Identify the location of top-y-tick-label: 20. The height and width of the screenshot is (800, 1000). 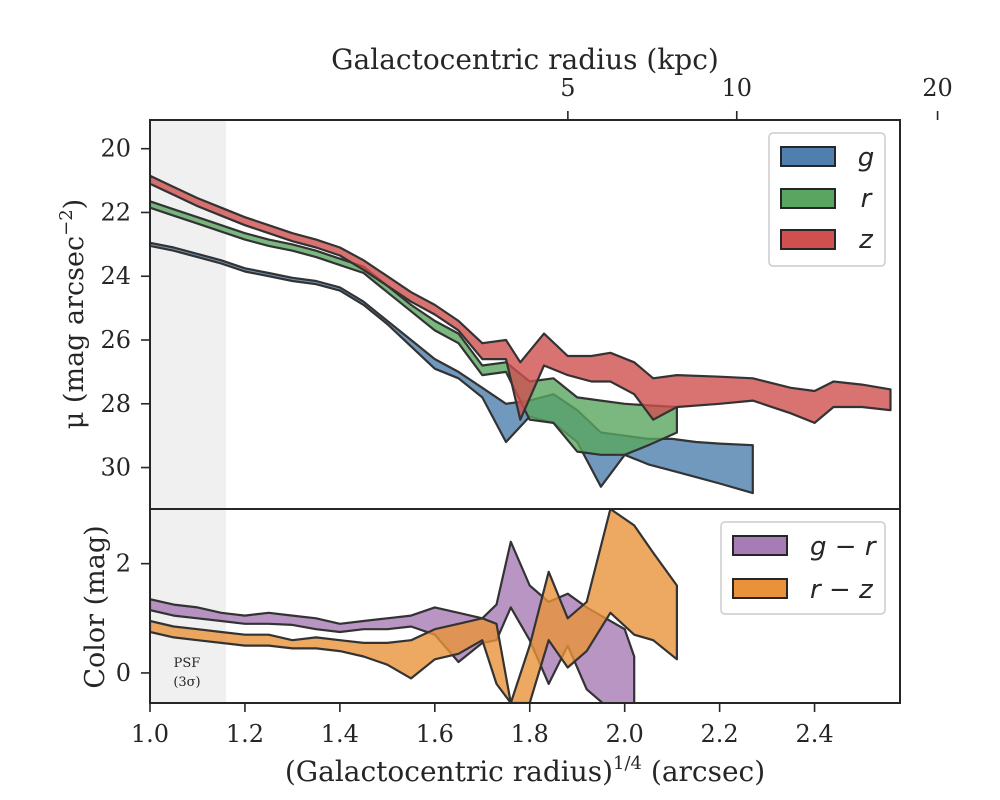
(115, 149).